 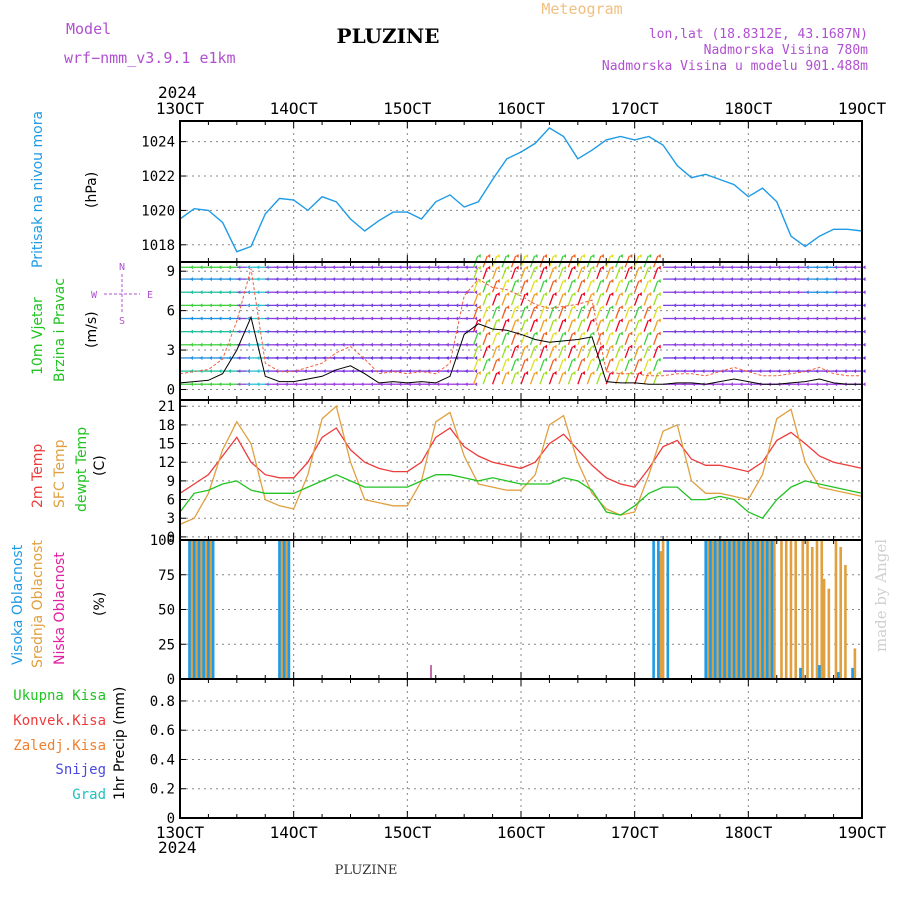 What do you see at coordinates (294, 832) in the screenshot?
I see `time-tick-bottom: 14OCT` at bounding box center [294, 832].